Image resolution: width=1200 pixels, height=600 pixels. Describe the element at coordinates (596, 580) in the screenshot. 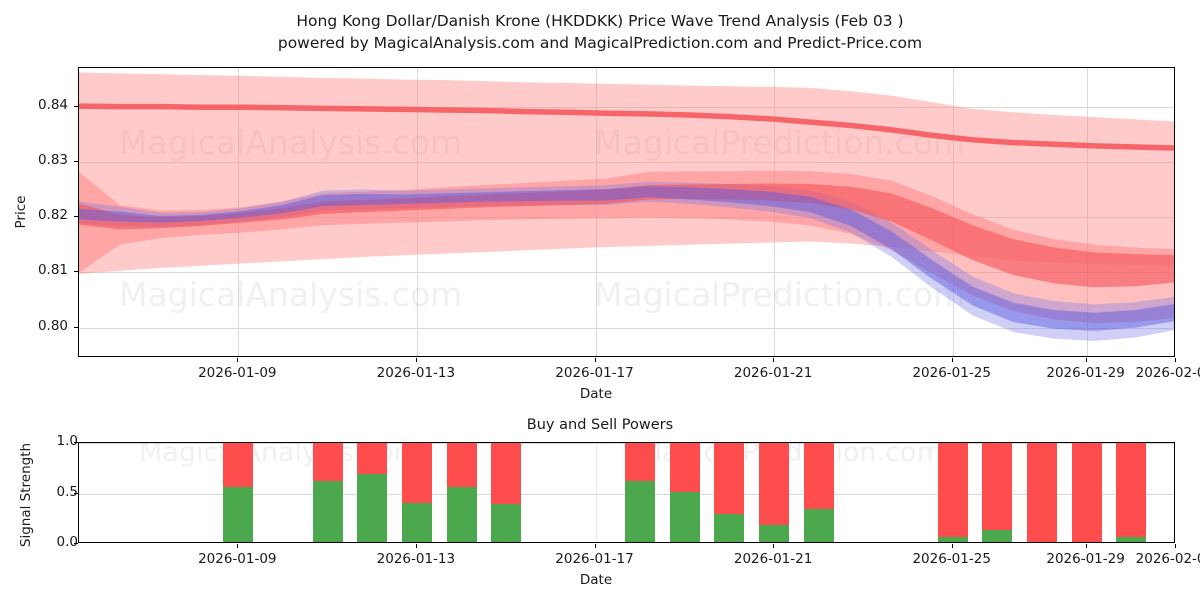

I see `signal-xaxis-label: Date` at that location.